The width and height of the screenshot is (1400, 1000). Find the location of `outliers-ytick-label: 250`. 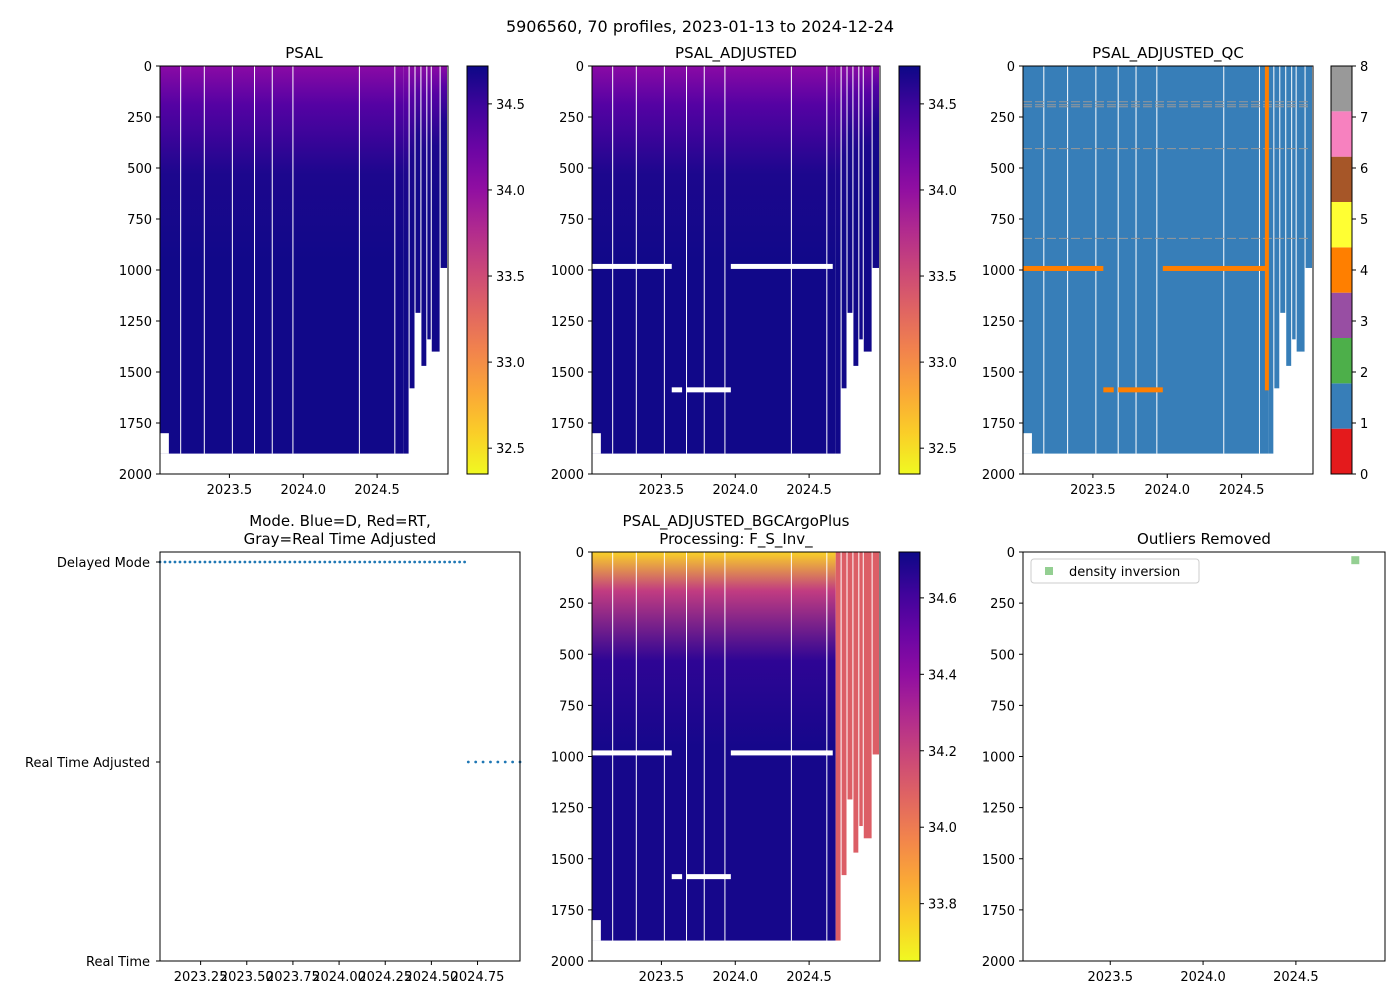

outliers-ytick-label: 250 is located at coordinates (1002, 604).